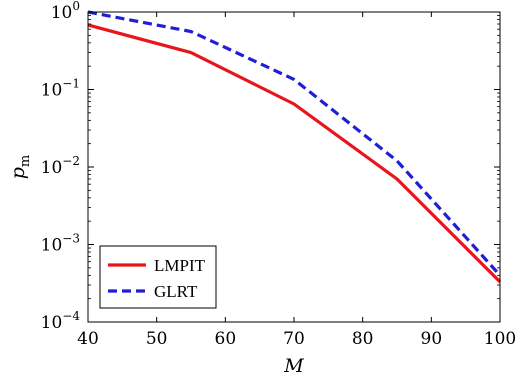 The width and height of the screenshot is (515, 380). I want to click on legend-box, so click(158, 277).